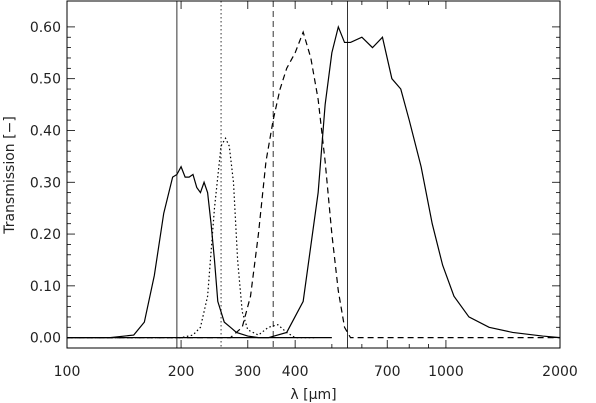  Describe the element at coordinates (387, 372) in the screenshot. I see `x-tick-label: 700` at that location.